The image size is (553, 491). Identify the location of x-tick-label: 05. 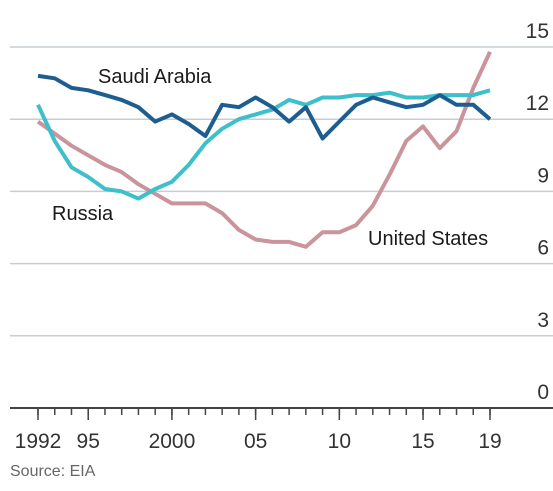
(255, 441).